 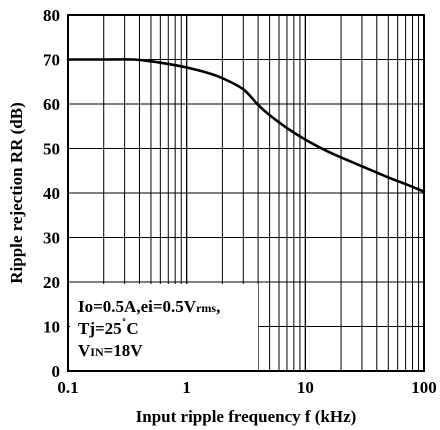 I want to click on annotation-line-3: VIN=18V, so click(x=110, y=350).